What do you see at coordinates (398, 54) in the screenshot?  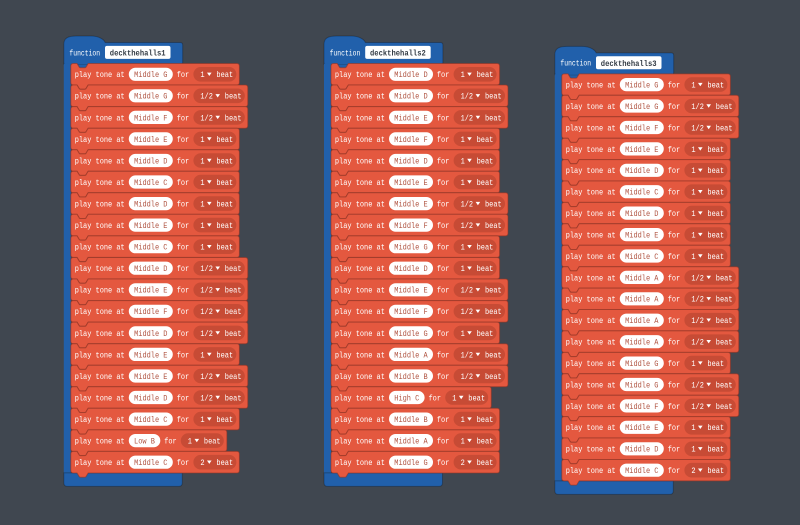 I see `svg-text: deckthehalls2` at bounding box center [398, 54].